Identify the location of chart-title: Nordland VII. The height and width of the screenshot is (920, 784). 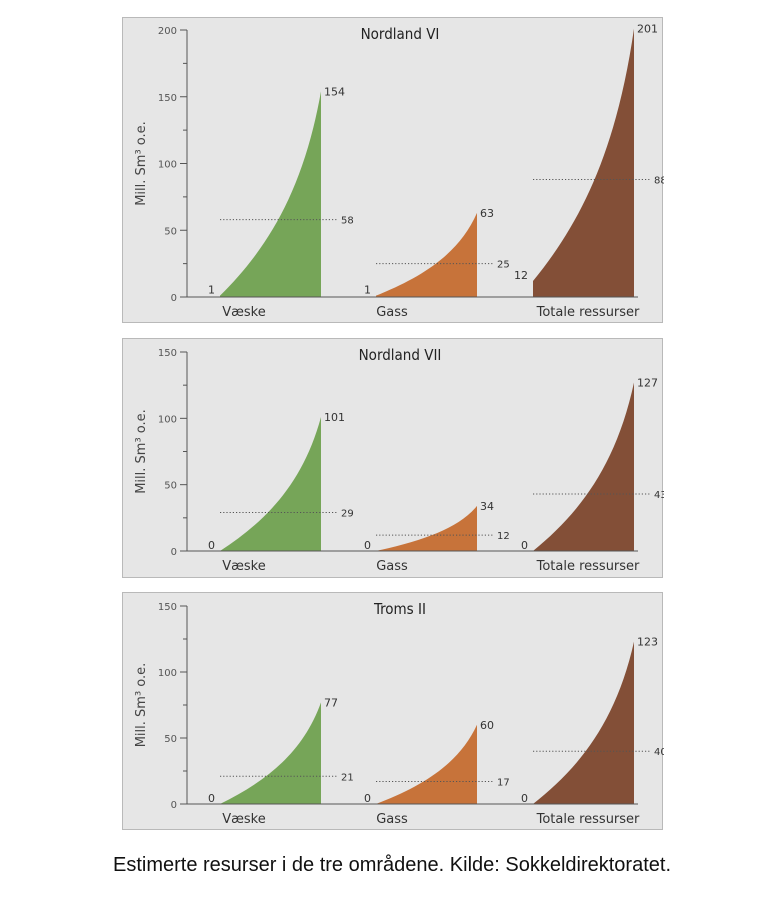
(400, 355).